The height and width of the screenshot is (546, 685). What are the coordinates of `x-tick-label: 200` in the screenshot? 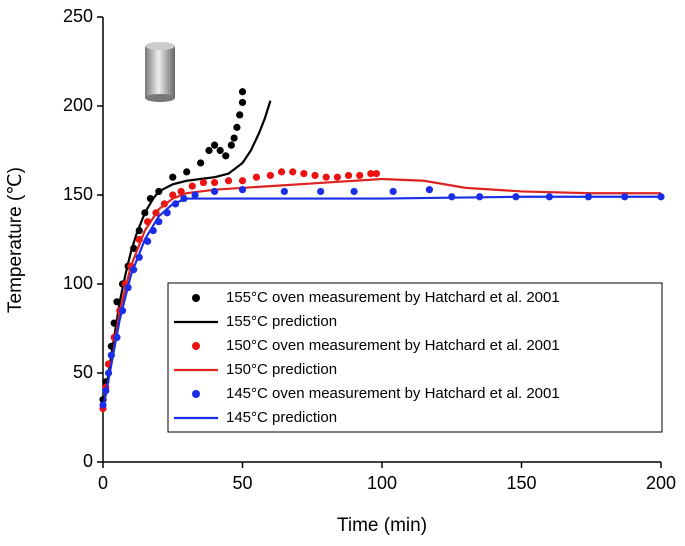 It's located at (661, 483).